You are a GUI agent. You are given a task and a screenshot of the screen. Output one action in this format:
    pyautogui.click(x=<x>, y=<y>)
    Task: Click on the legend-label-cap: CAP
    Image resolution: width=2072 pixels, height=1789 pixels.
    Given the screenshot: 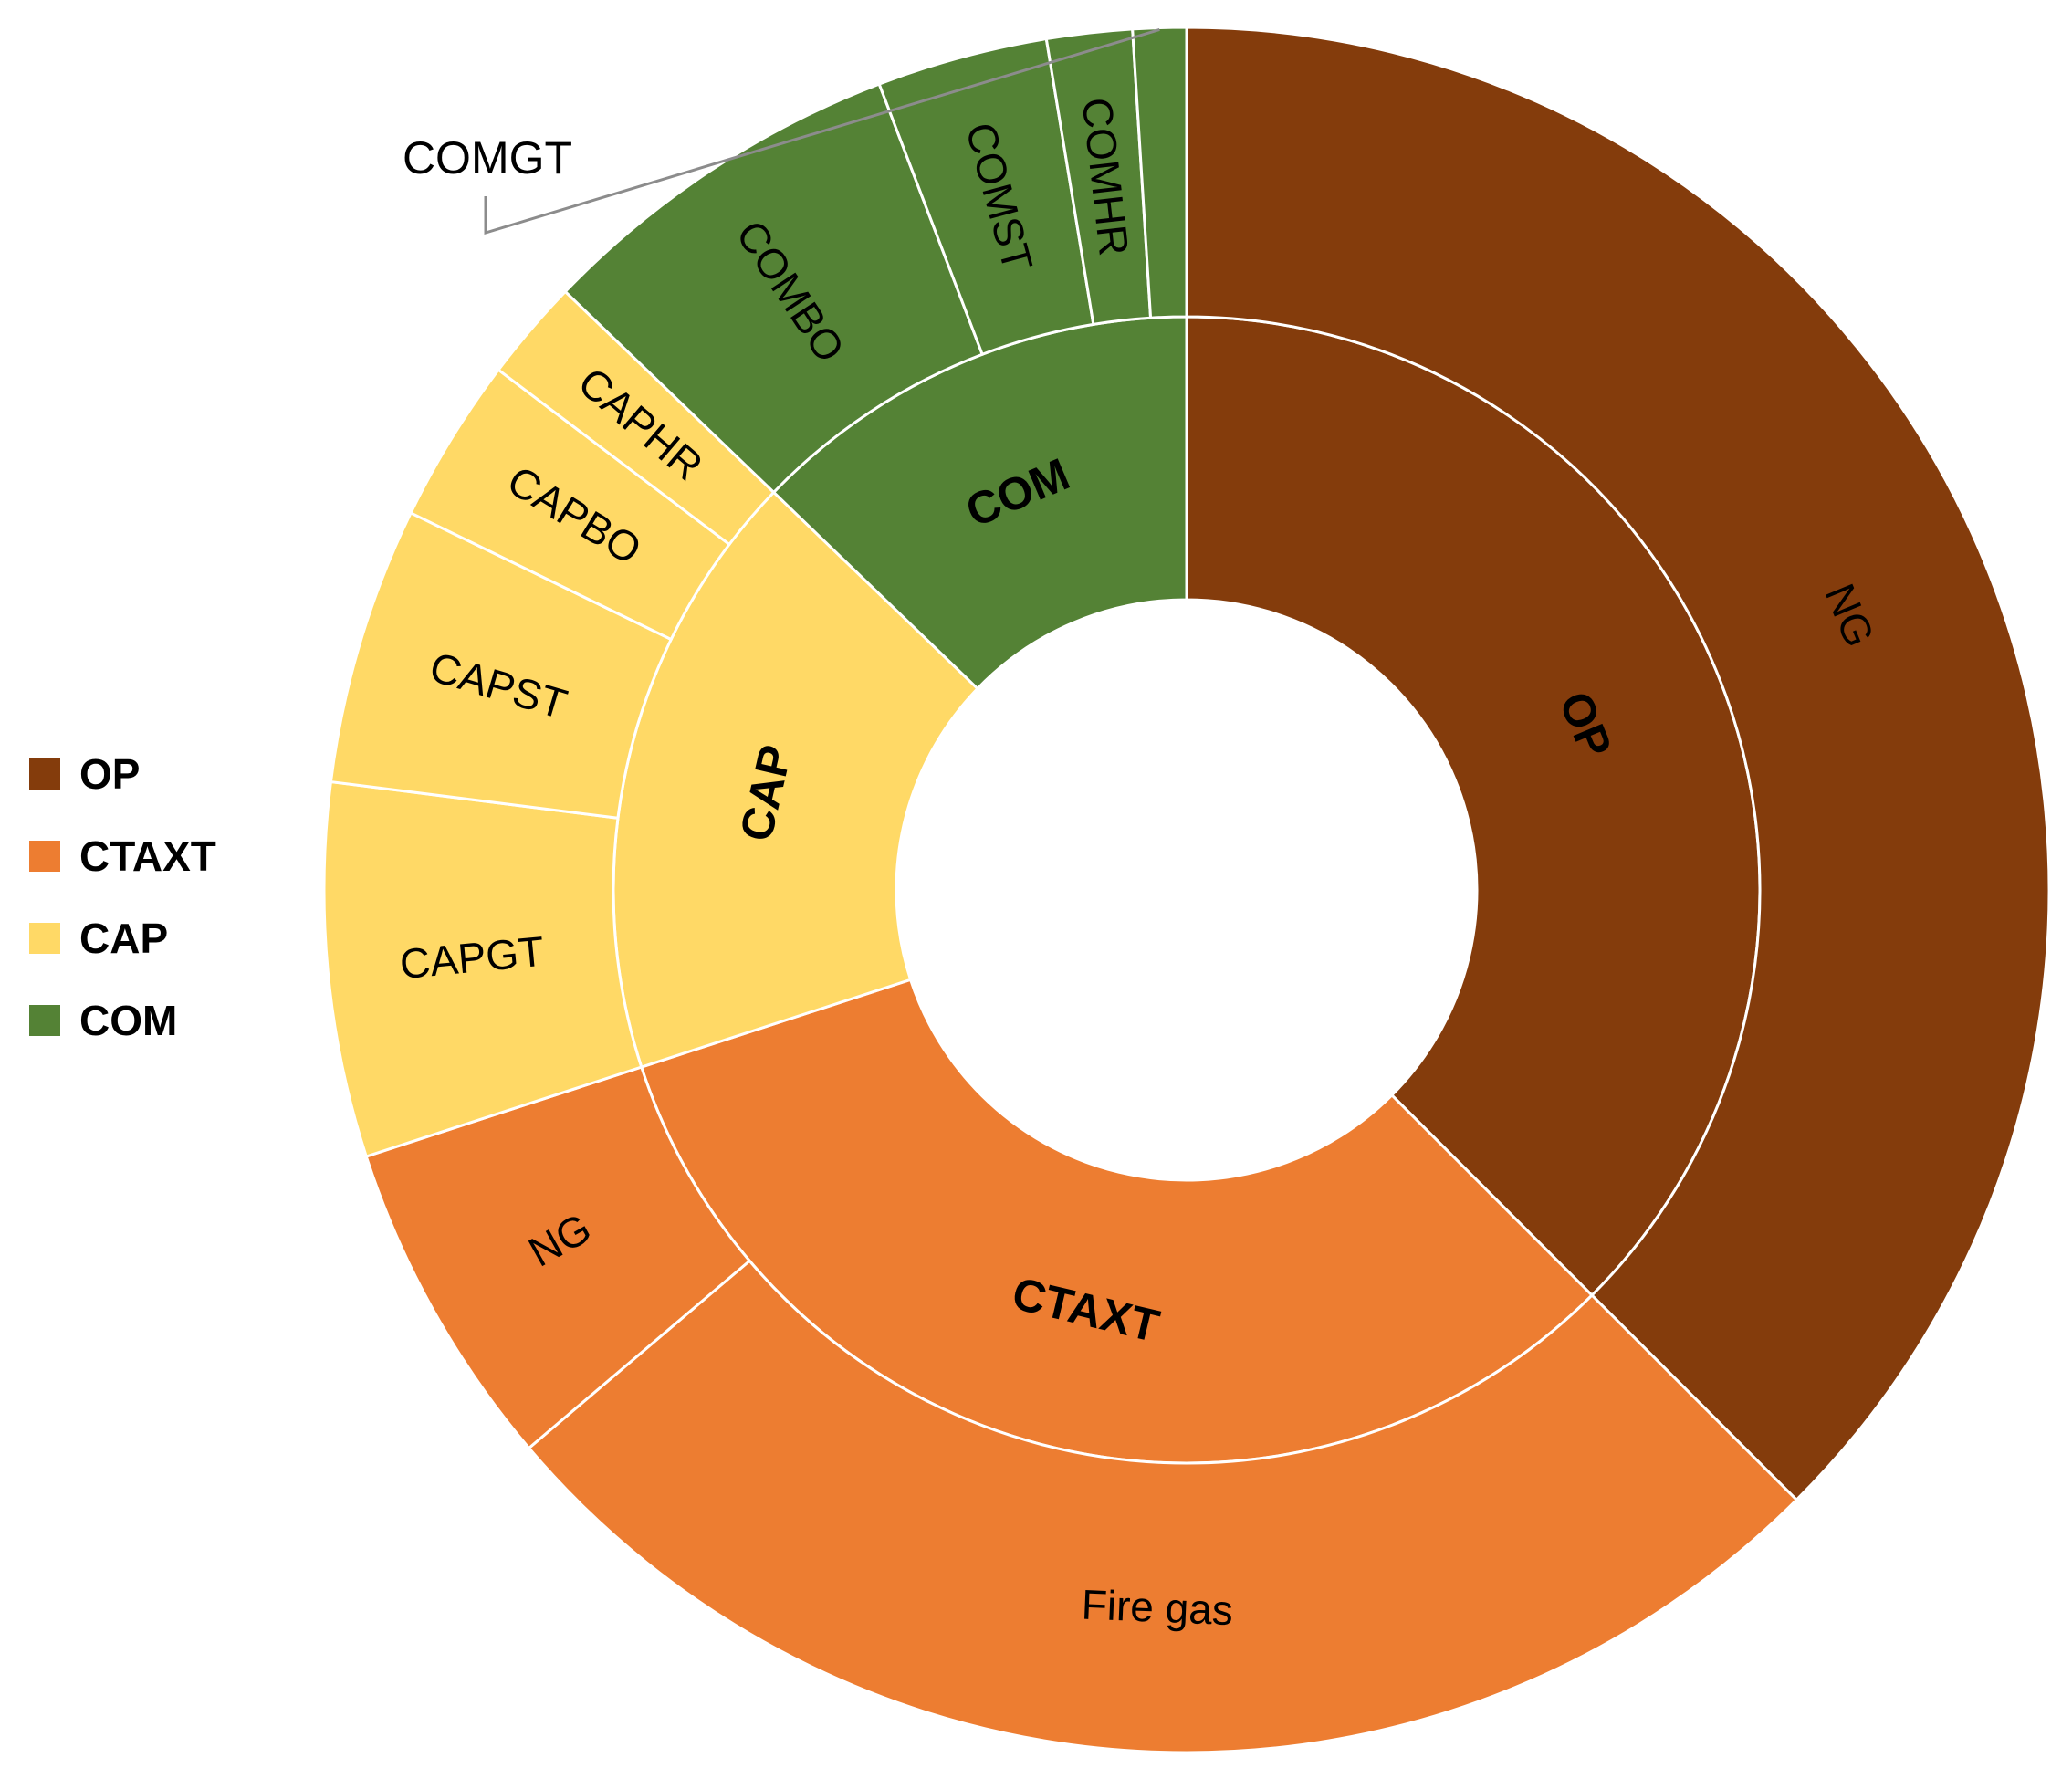 What is the action you would take?
    pyautogui.click(x=124, y=938)
    